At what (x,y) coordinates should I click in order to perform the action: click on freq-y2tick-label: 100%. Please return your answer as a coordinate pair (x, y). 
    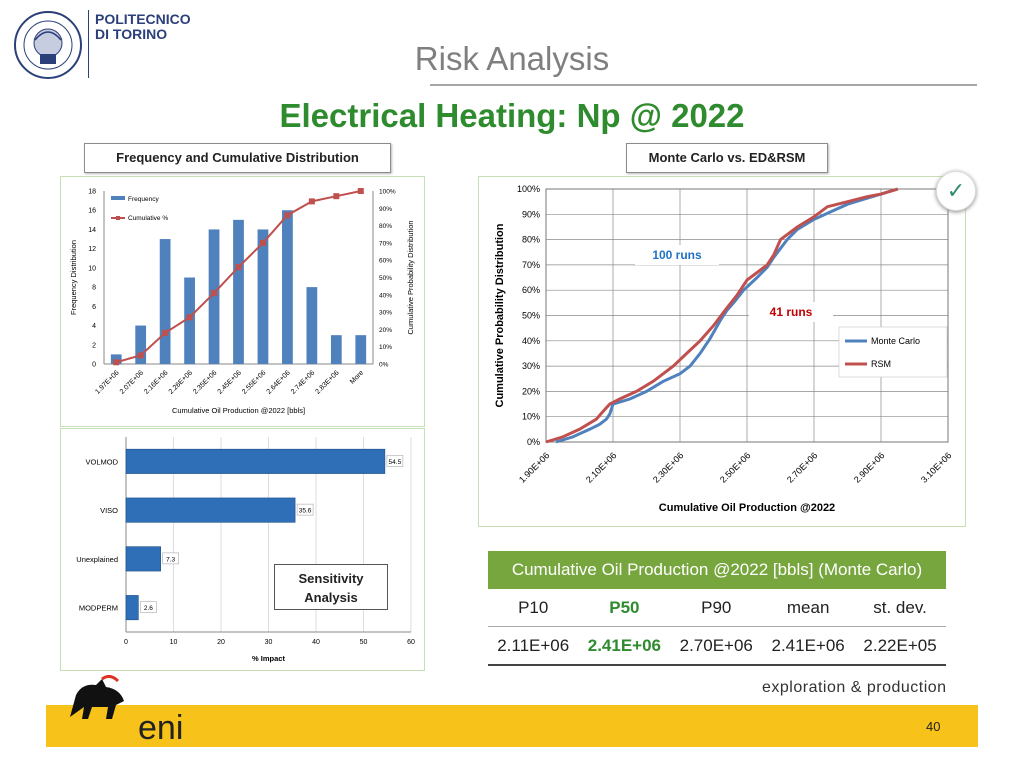
    Looking at the image, I should click on (387, 192).